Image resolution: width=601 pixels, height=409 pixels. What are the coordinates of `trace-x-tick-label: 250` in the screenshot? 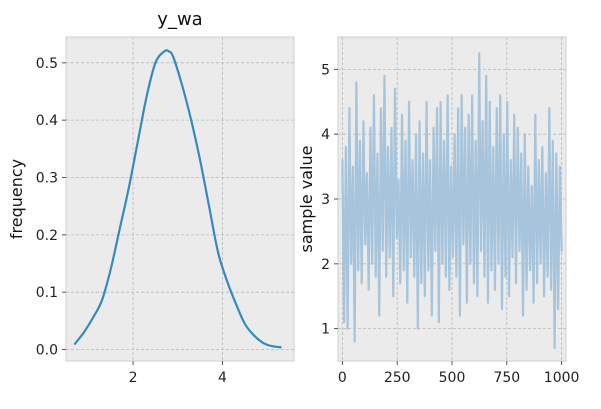 It's located at (397, 378).